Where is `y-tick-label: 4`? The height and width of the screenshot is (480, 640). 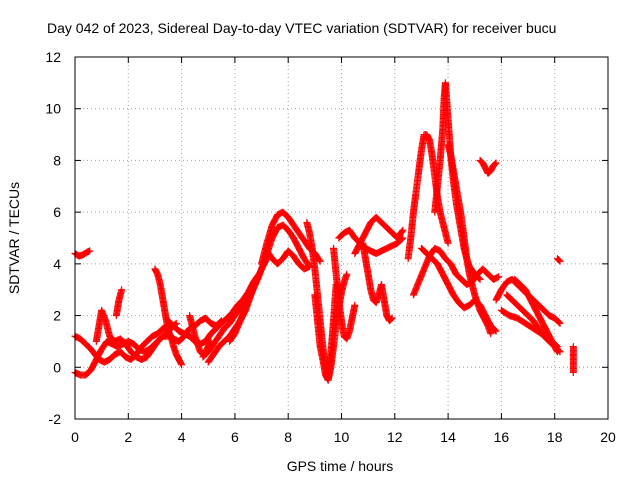 y-tick-label: 4 is located at coordinates (57, 264).